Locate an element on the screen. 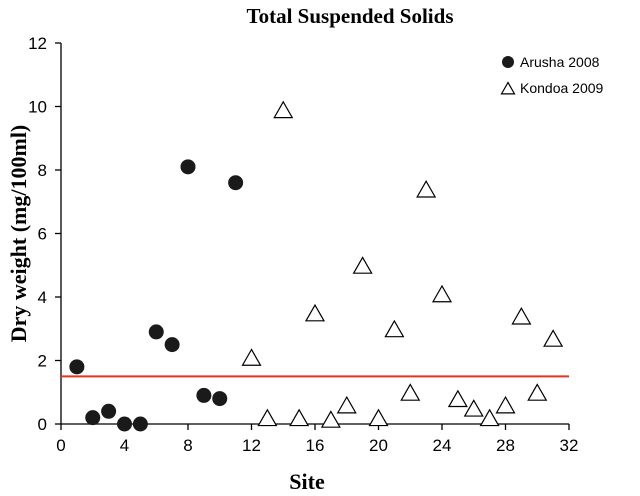  y-tick-label: 0 is located at coordinates (42, 424).